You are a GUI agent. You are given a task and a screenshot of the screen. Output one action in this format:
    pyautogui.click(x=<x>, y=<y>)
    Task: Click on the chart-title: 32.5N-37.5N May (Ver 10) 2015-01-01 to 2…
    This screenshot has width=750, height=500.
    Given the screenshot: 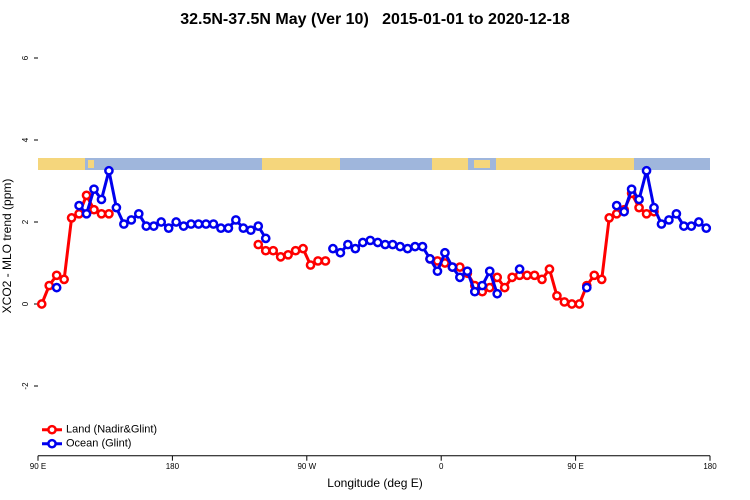 What is the action you would take?
    pyautogui.click(x=375, y=19)
    